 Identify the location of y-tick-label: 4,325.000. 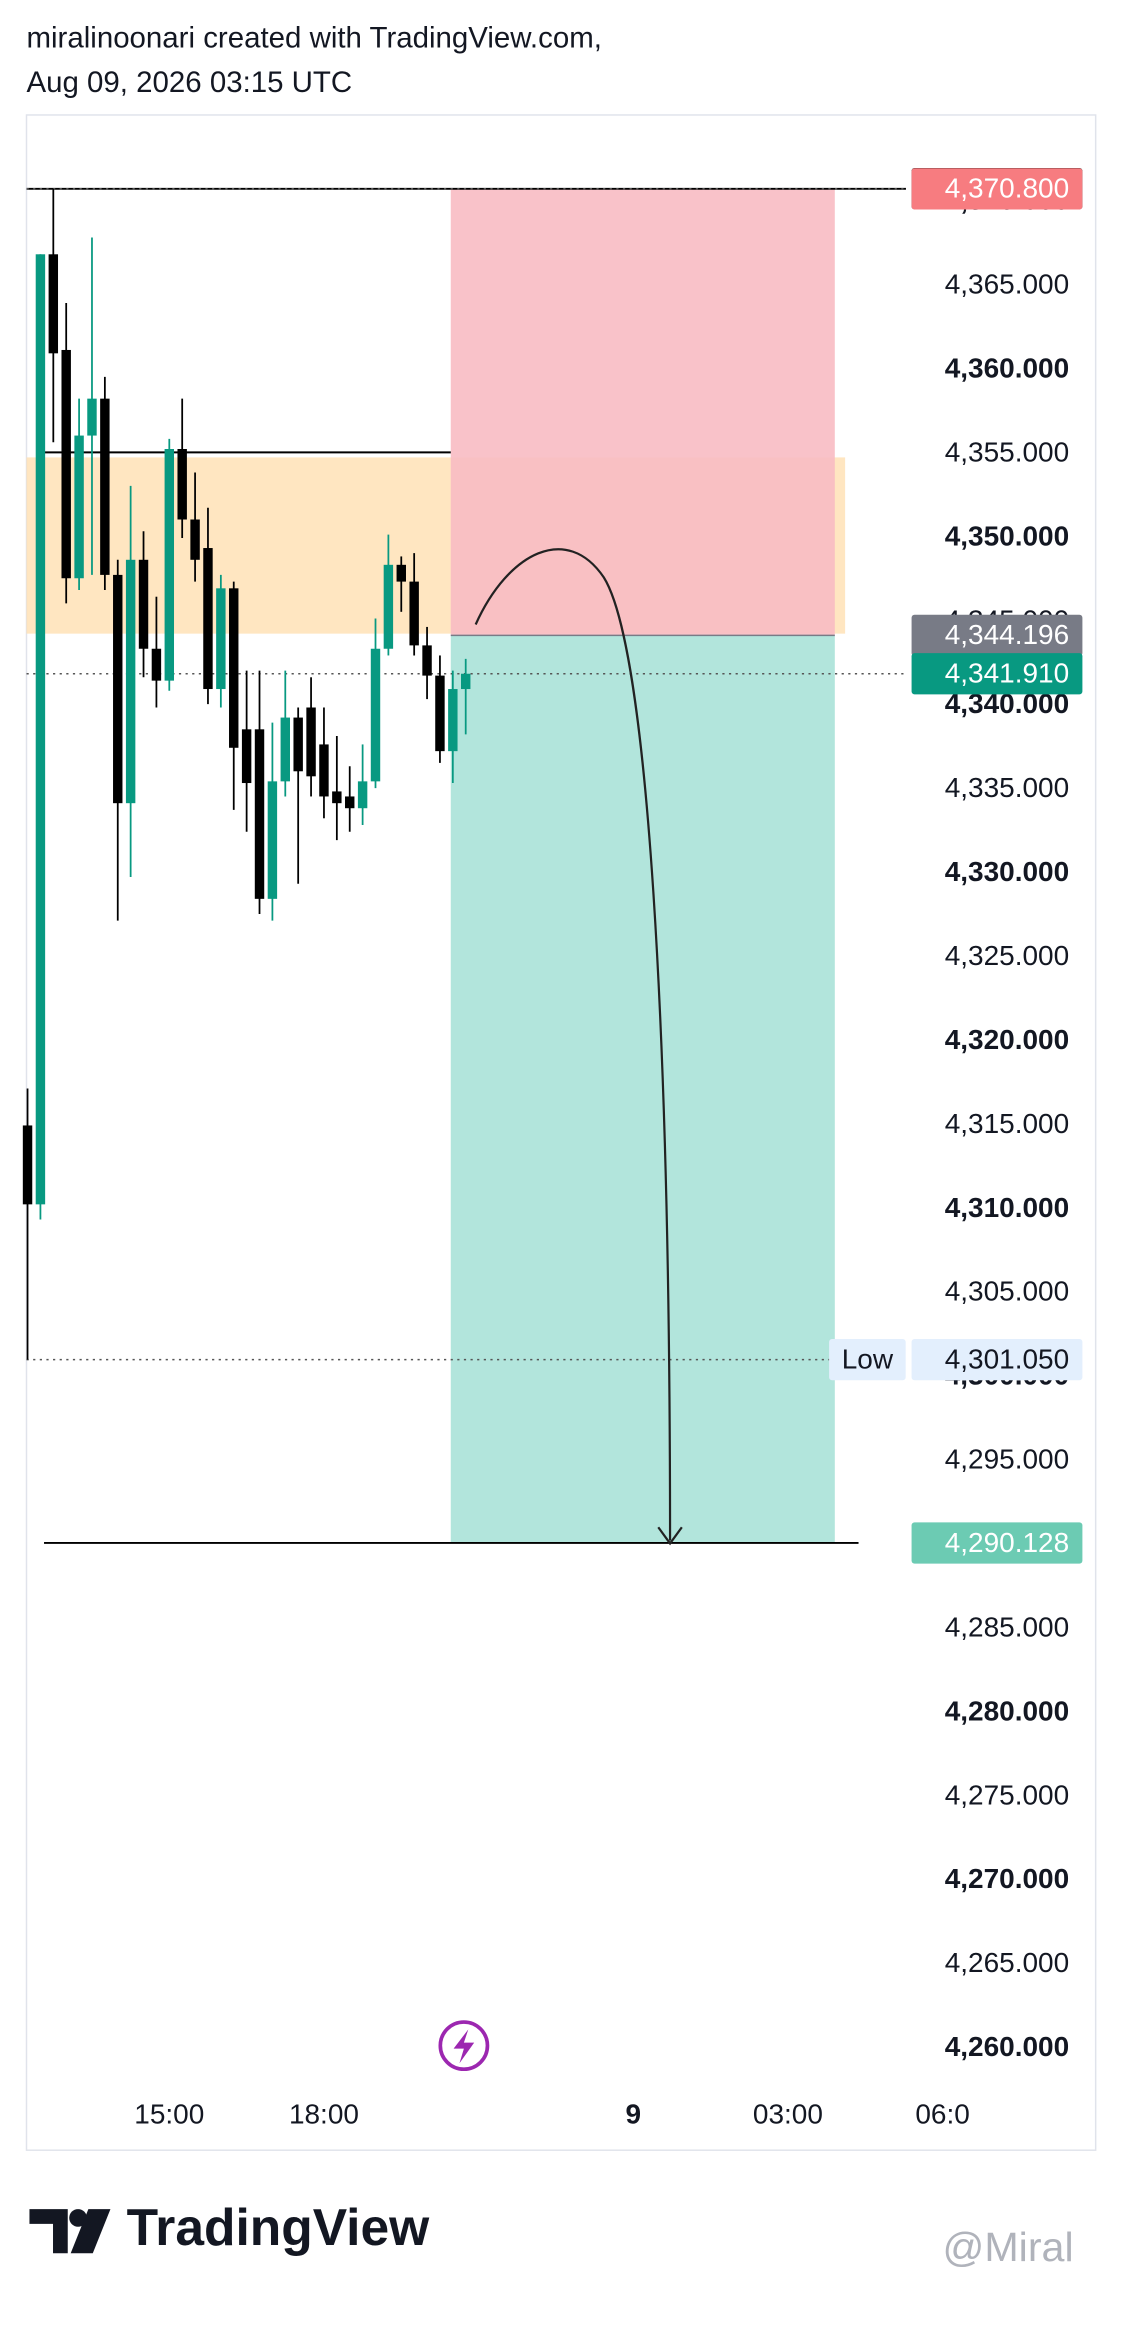
(1007, 955).